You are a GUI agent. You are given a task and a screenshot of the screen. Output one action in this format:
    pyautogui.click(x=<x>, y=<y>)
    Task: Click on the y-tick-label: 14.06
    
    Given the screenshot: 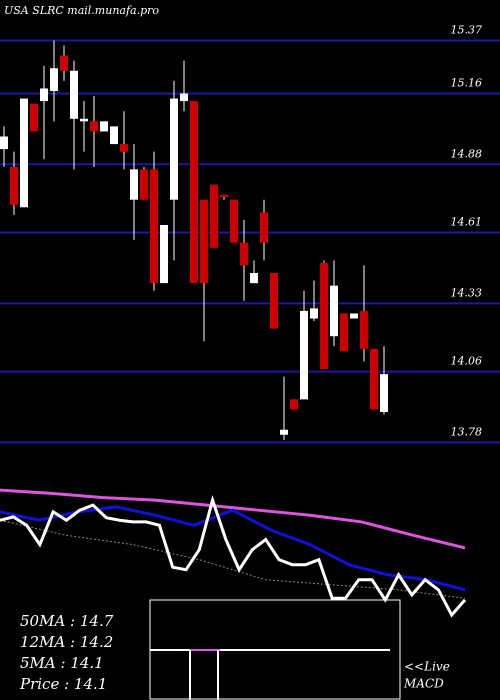 What is the action you would take?
    pyautogui.click(x=467, y=361)
    